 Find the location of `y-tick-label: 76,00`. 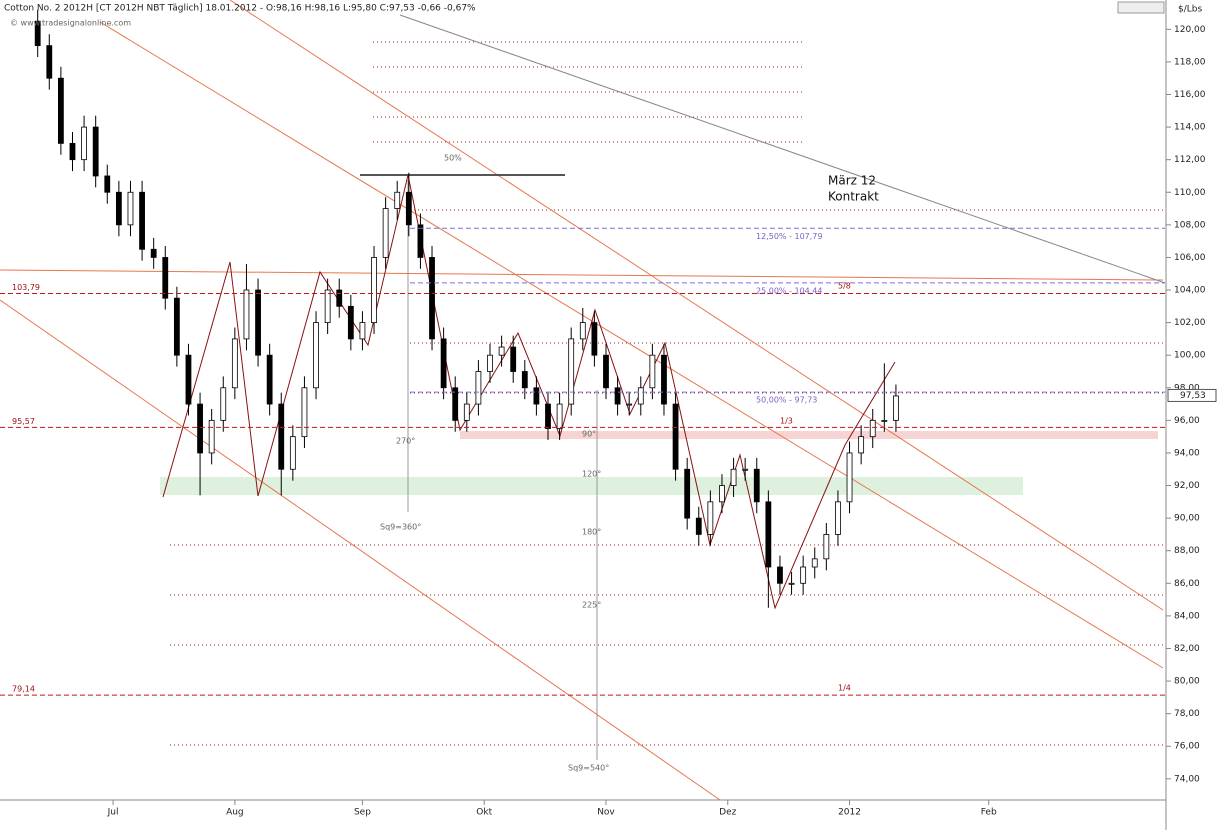

y-tick-label: 76,00 is located at coordinates (1187, 747).